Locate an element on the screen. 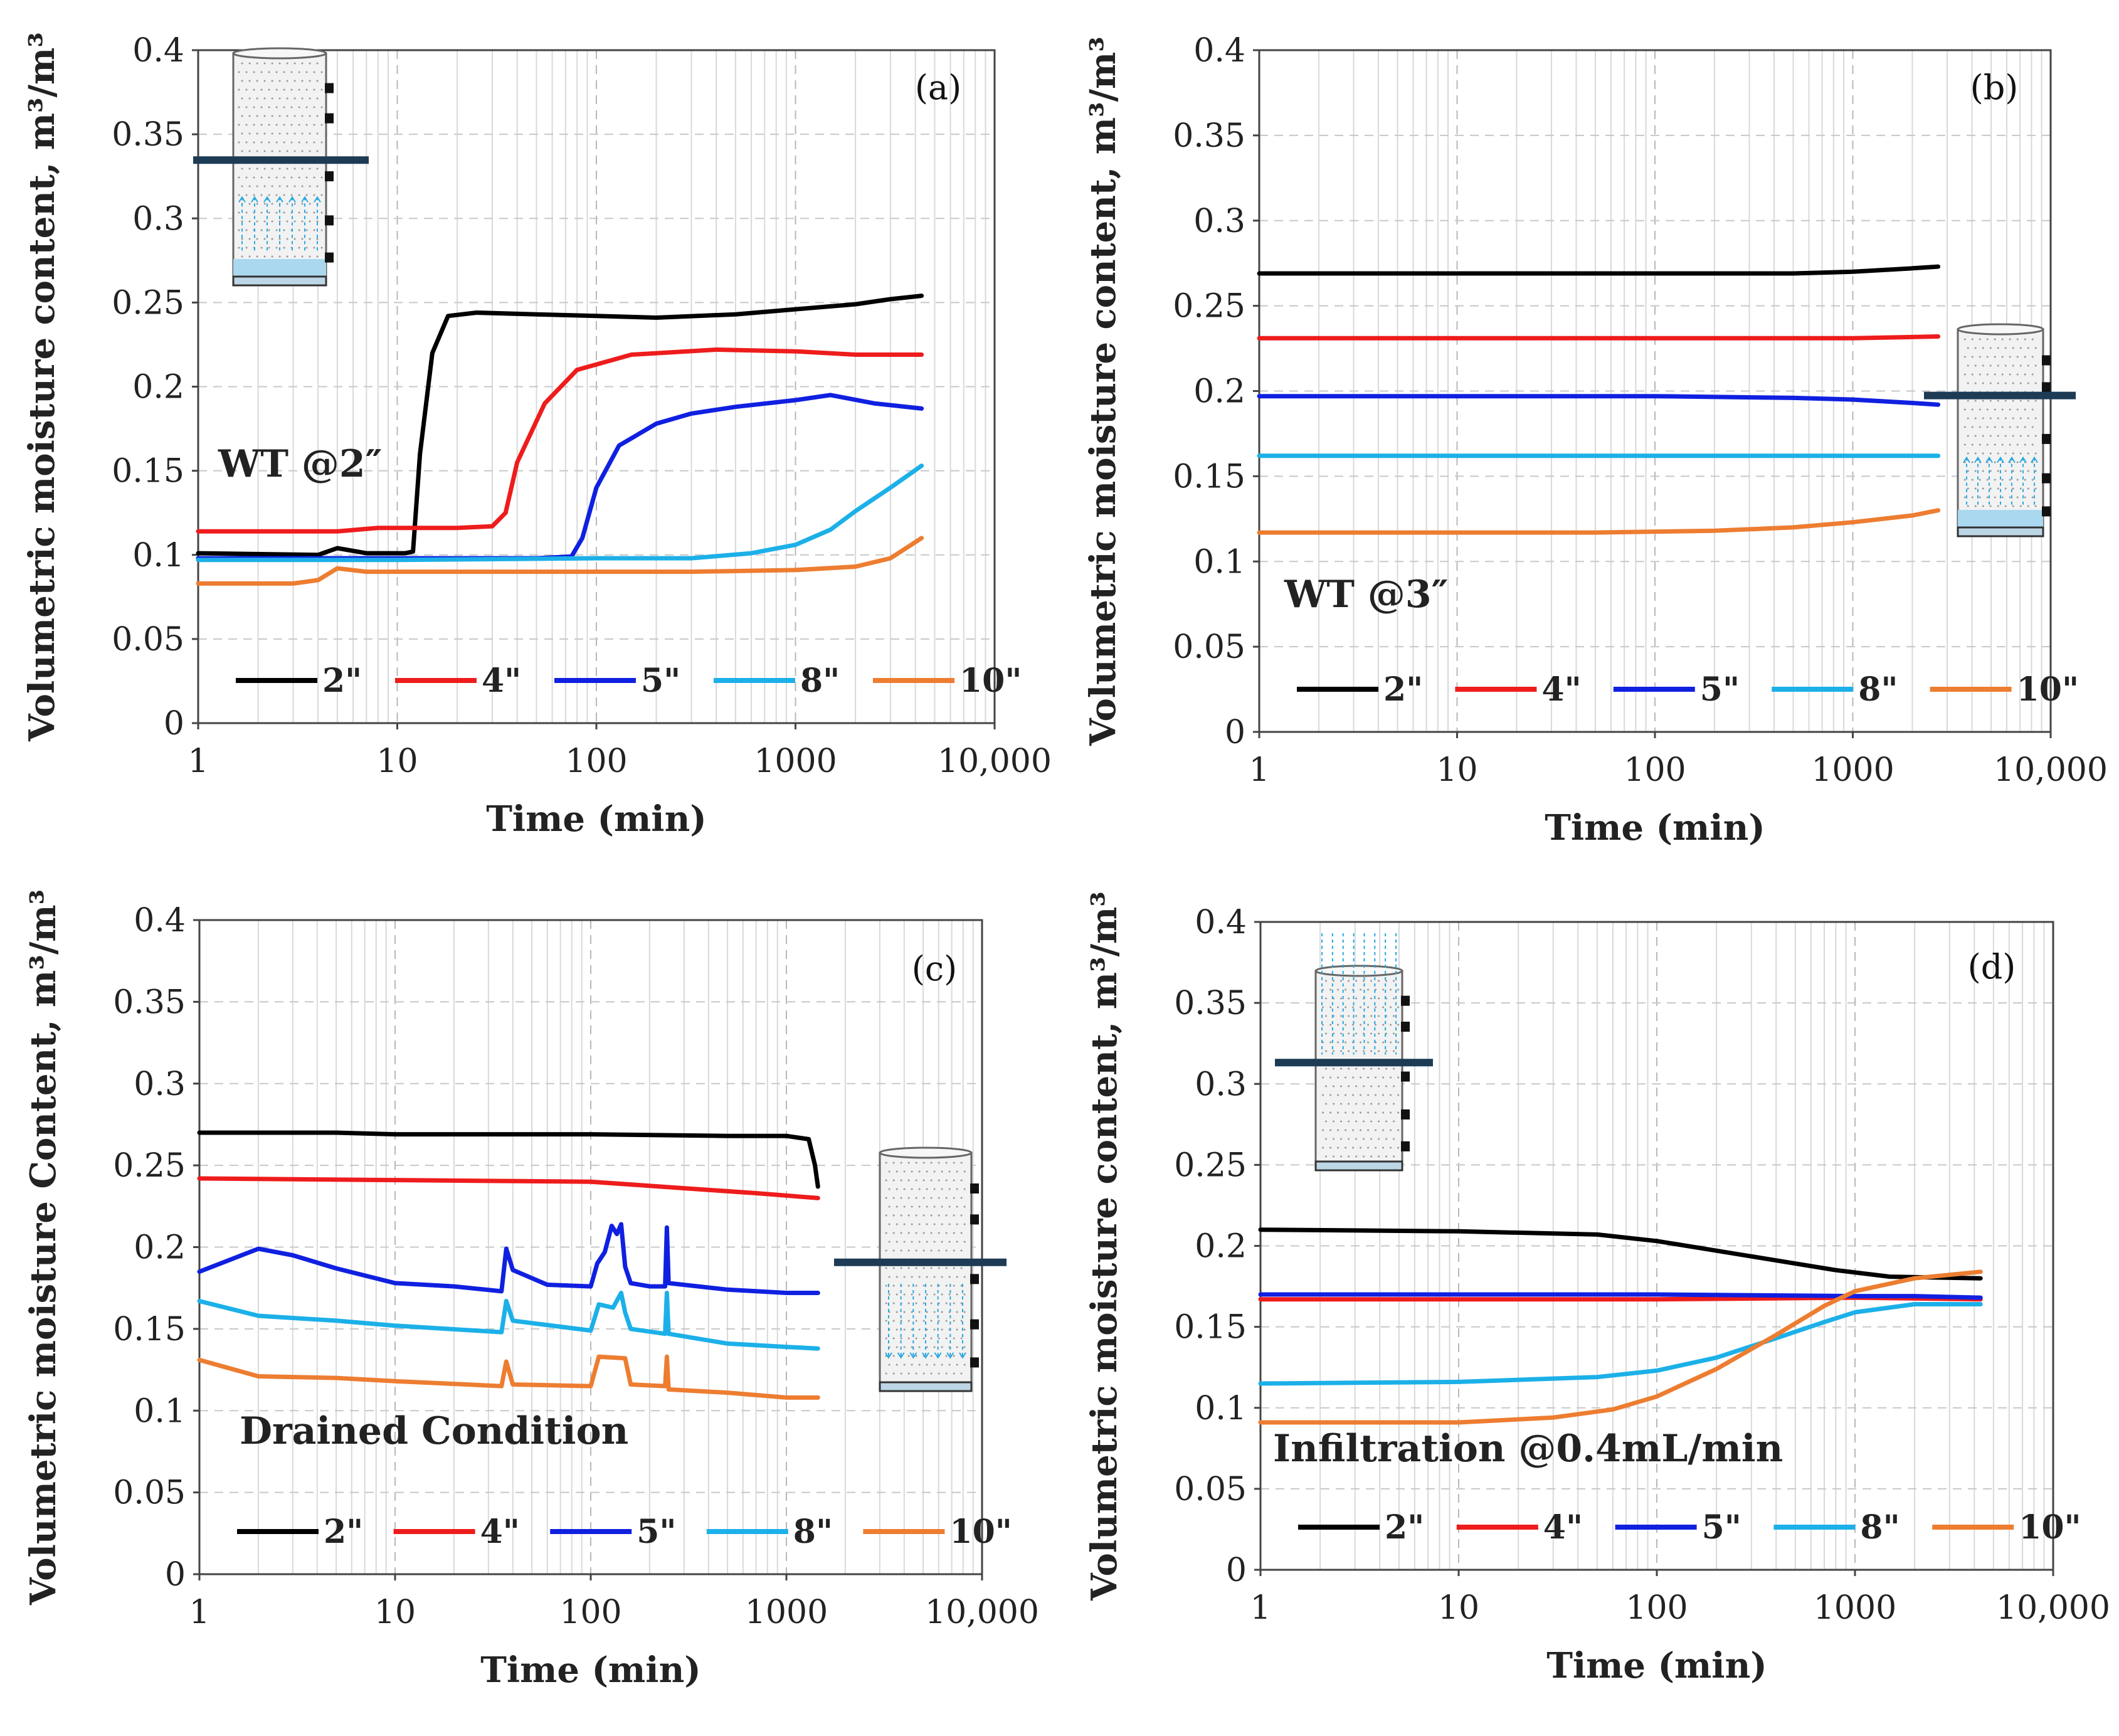 This screenshot has width=2119, height=1736. y-tick-label: 0.2 is located at coordinates (1221, 1247).